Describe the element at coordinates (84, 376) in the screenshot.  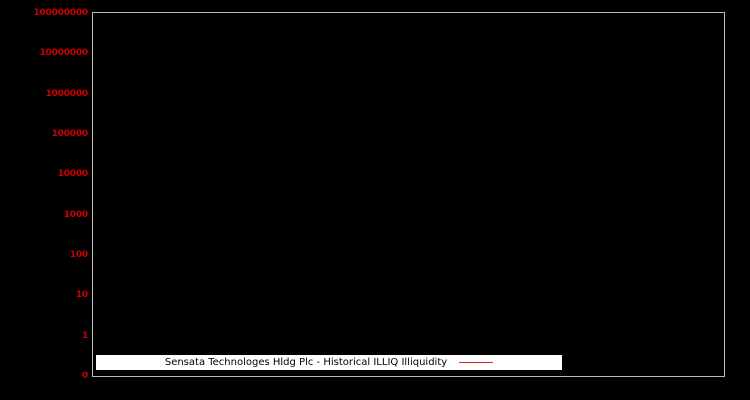
I see `y-tick-label-9: 0` at that location.